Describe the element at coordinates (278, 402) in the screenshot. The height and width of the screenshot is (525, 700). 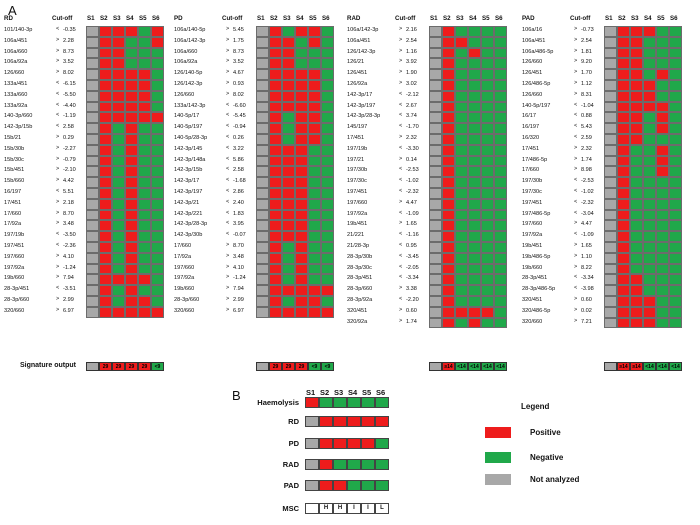
I see `panel-b-row-label: Haemolysis` at that location.